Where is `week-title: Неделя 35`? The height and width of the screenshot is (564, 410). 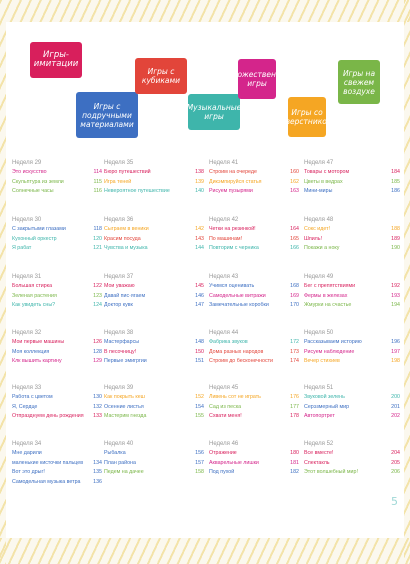 week-title: Неделя 35 is located at coordinates (119, 163).